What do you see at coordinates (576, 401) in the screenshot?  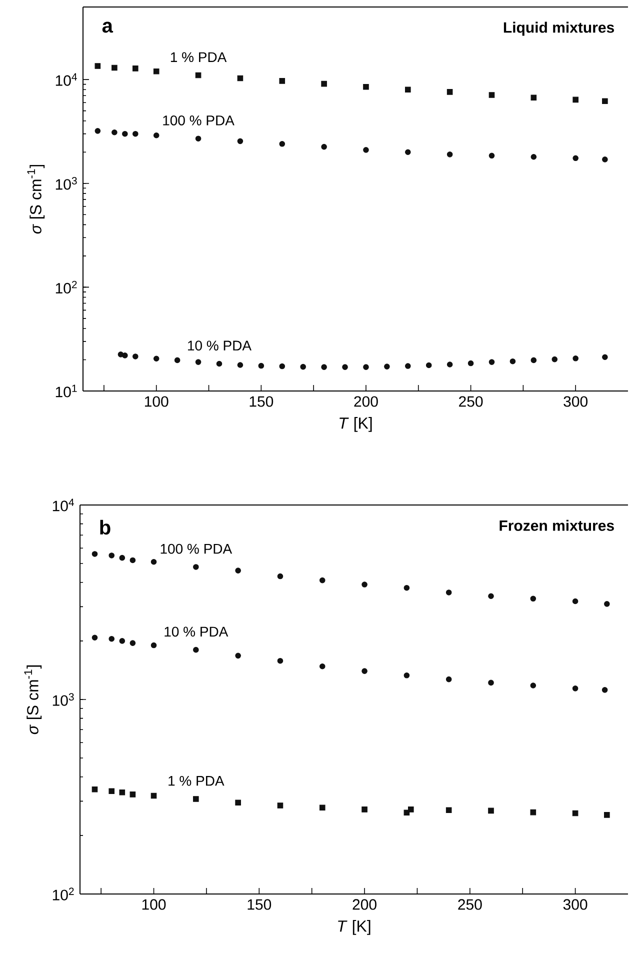 I see `x-tick-label: 300` at bounding box center [576, 401].